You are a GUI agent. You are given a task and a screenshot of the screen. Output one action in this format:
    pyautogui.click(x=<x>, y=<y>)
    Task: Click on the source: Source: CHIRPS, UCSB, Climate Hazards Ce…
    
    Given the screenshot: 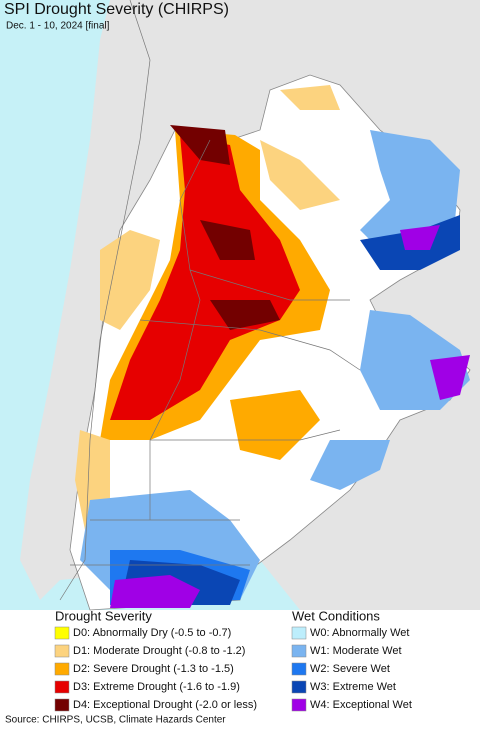 What is the action you would take?
    pyautogui.click(x=115, y=720)
    